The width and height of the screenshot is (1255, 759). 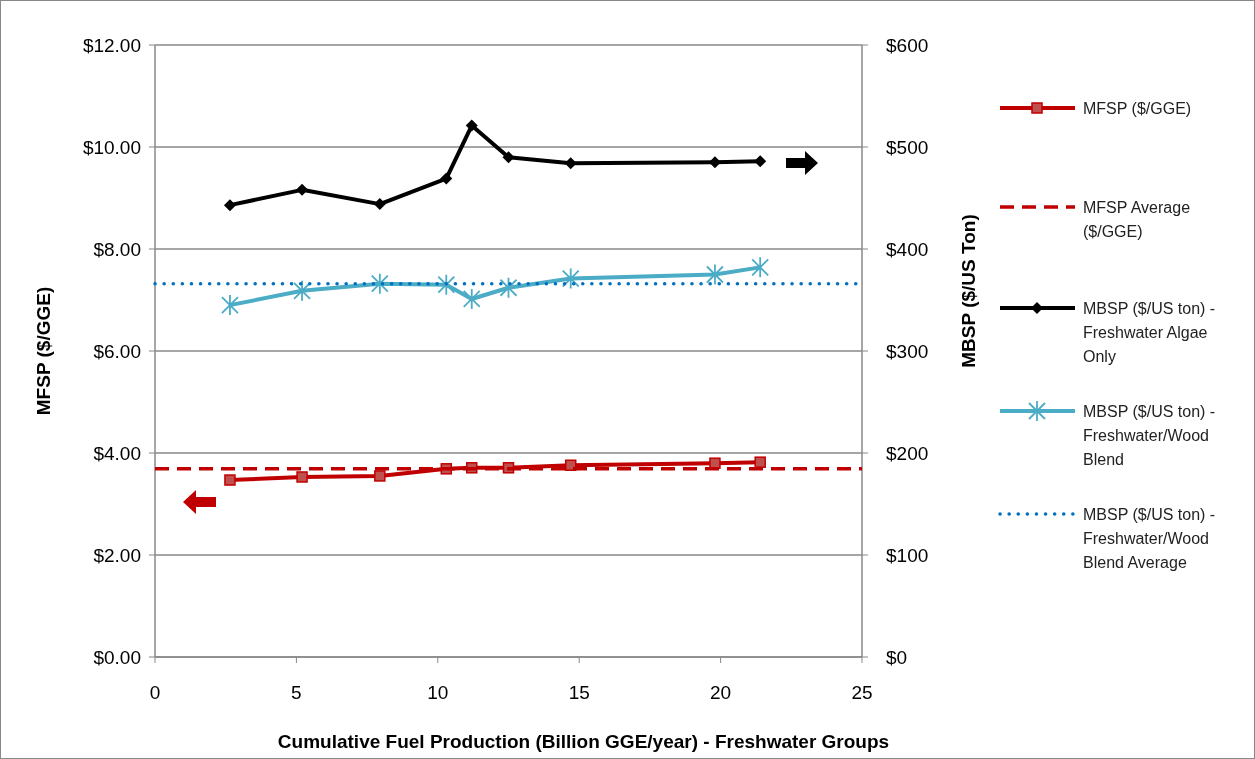 What do you see at coordinates (897, 657) in the screenshot?
I see `y2-tick-label: $0` at bounding box center [897, 657].